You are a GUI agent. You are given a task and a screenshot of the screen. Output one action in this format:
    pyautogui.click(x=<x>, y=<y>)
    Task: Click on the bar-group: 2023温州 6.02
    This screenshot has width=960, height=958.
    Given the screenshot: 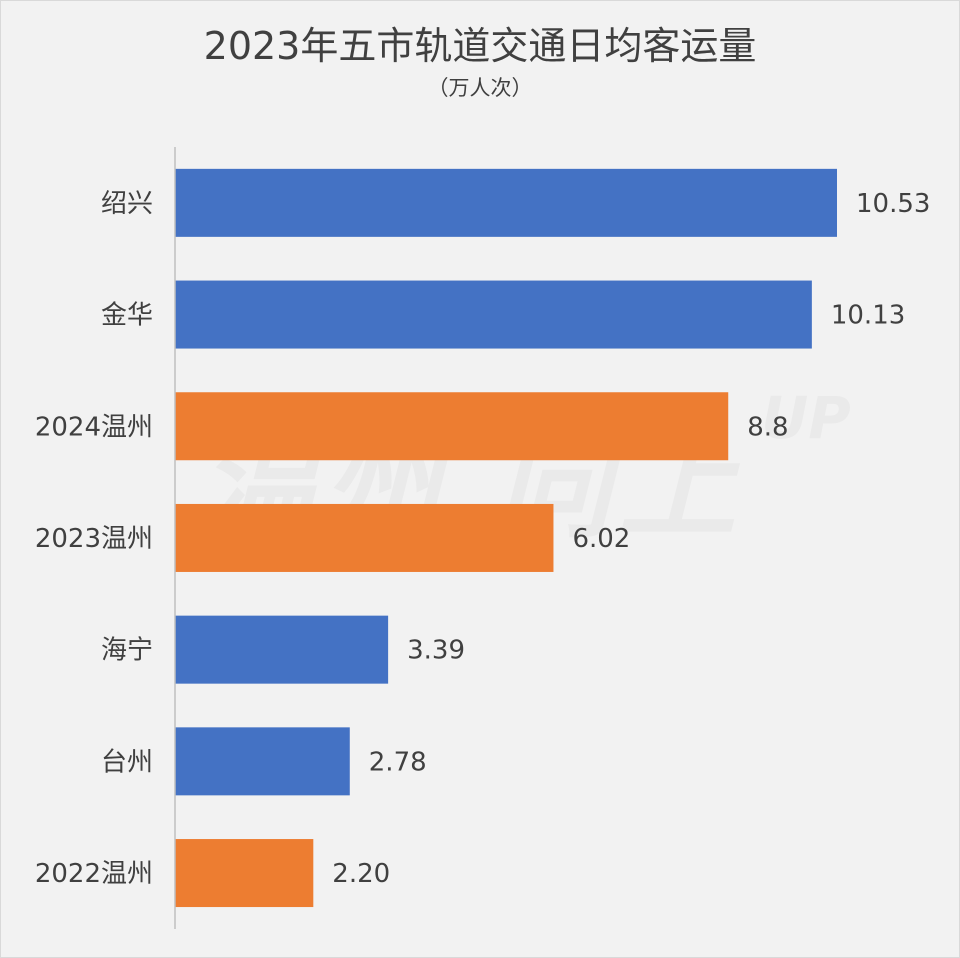 What is the action you would take?
    pyautogui.click(x=332, y=537)
    